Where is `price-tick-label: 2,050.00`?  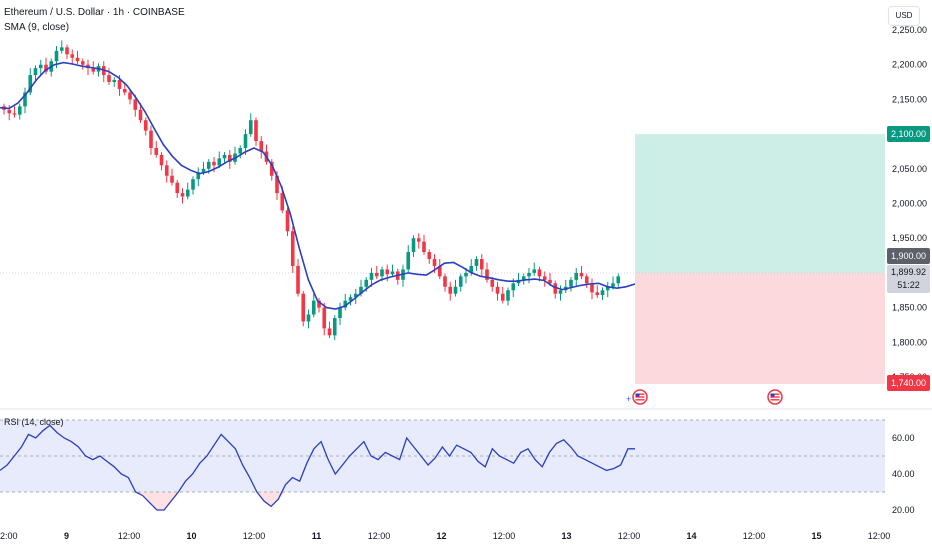
price-tick-label: 2,050.00 is located at coordinates (909, 169).